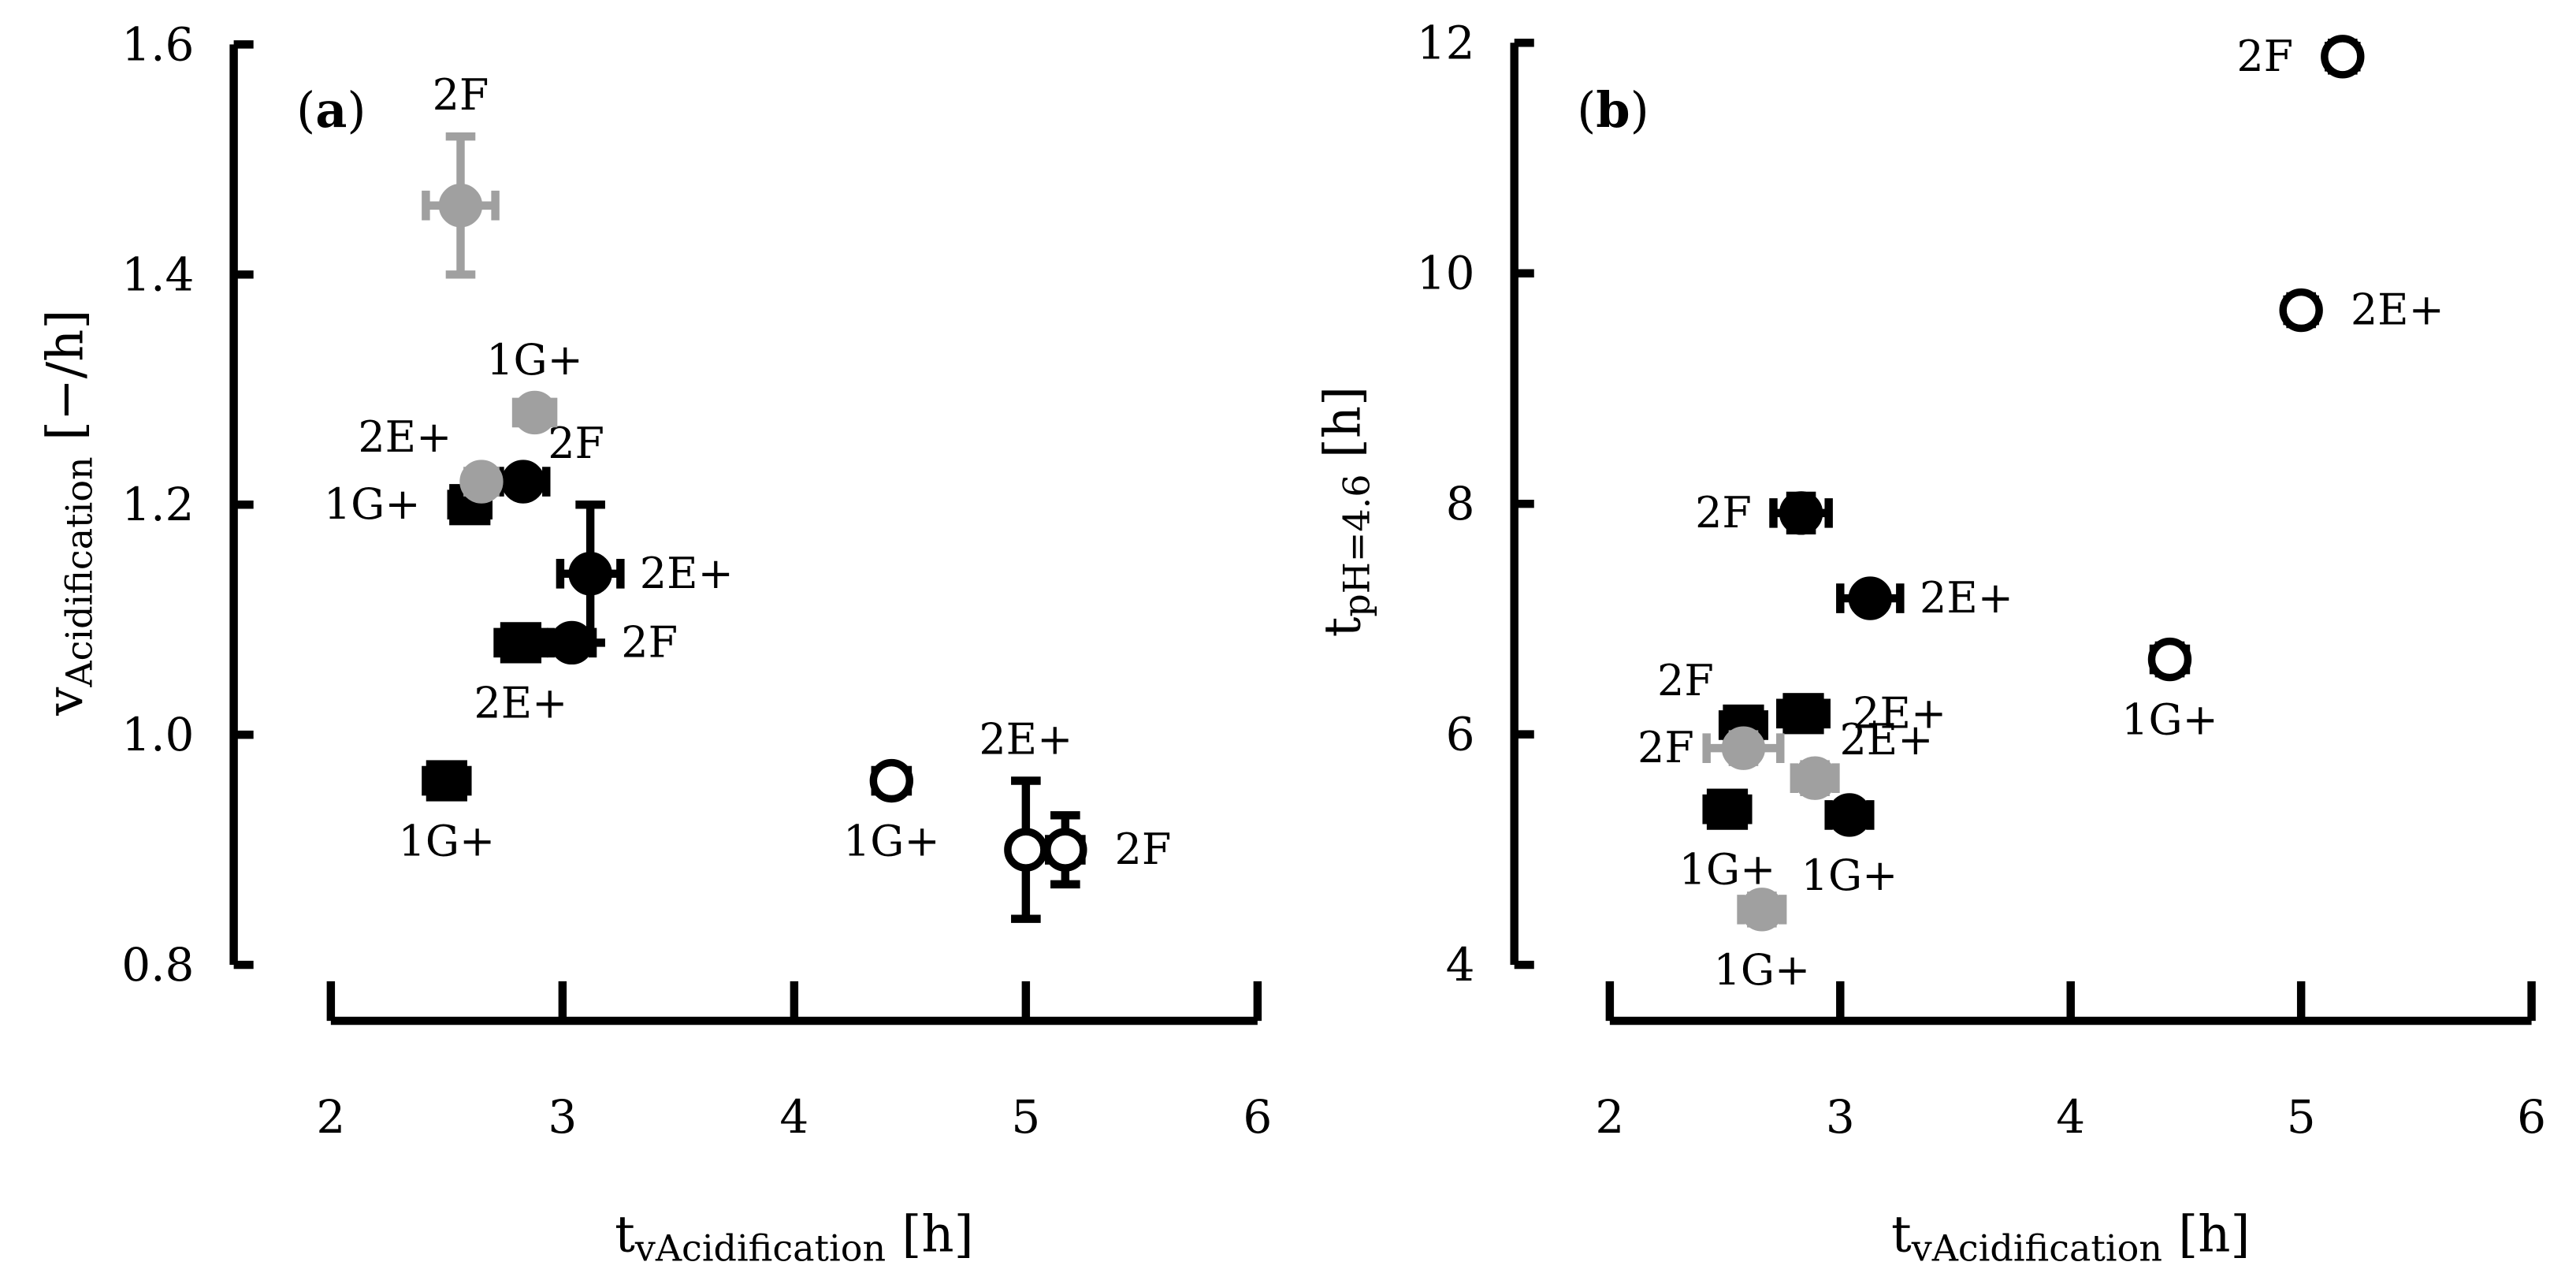 The height and width of the screenshot is (1273, 2576). Describe the element at coordinates (331, 110) in the screenshot. I see `panel-label: (a)` at that location.